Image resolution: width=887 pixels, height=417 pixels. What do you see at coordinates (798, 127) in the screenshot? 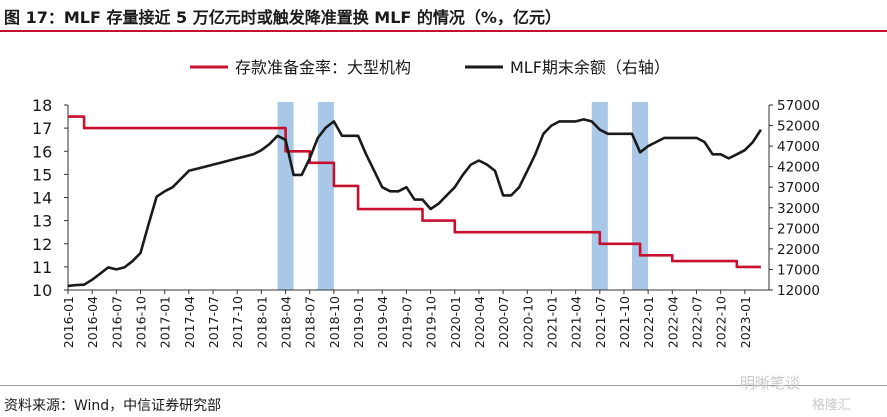
I see `y-right-tick-label: 52000` at bounding box center [798, 127].